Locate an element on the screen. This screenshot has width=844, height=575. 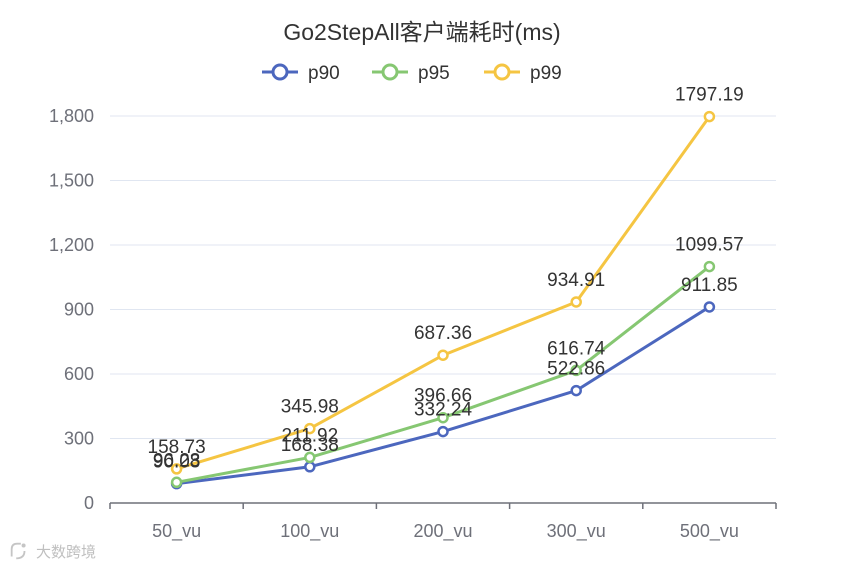
x-tick-label: 300_vu is located at coordinates (576, 531).